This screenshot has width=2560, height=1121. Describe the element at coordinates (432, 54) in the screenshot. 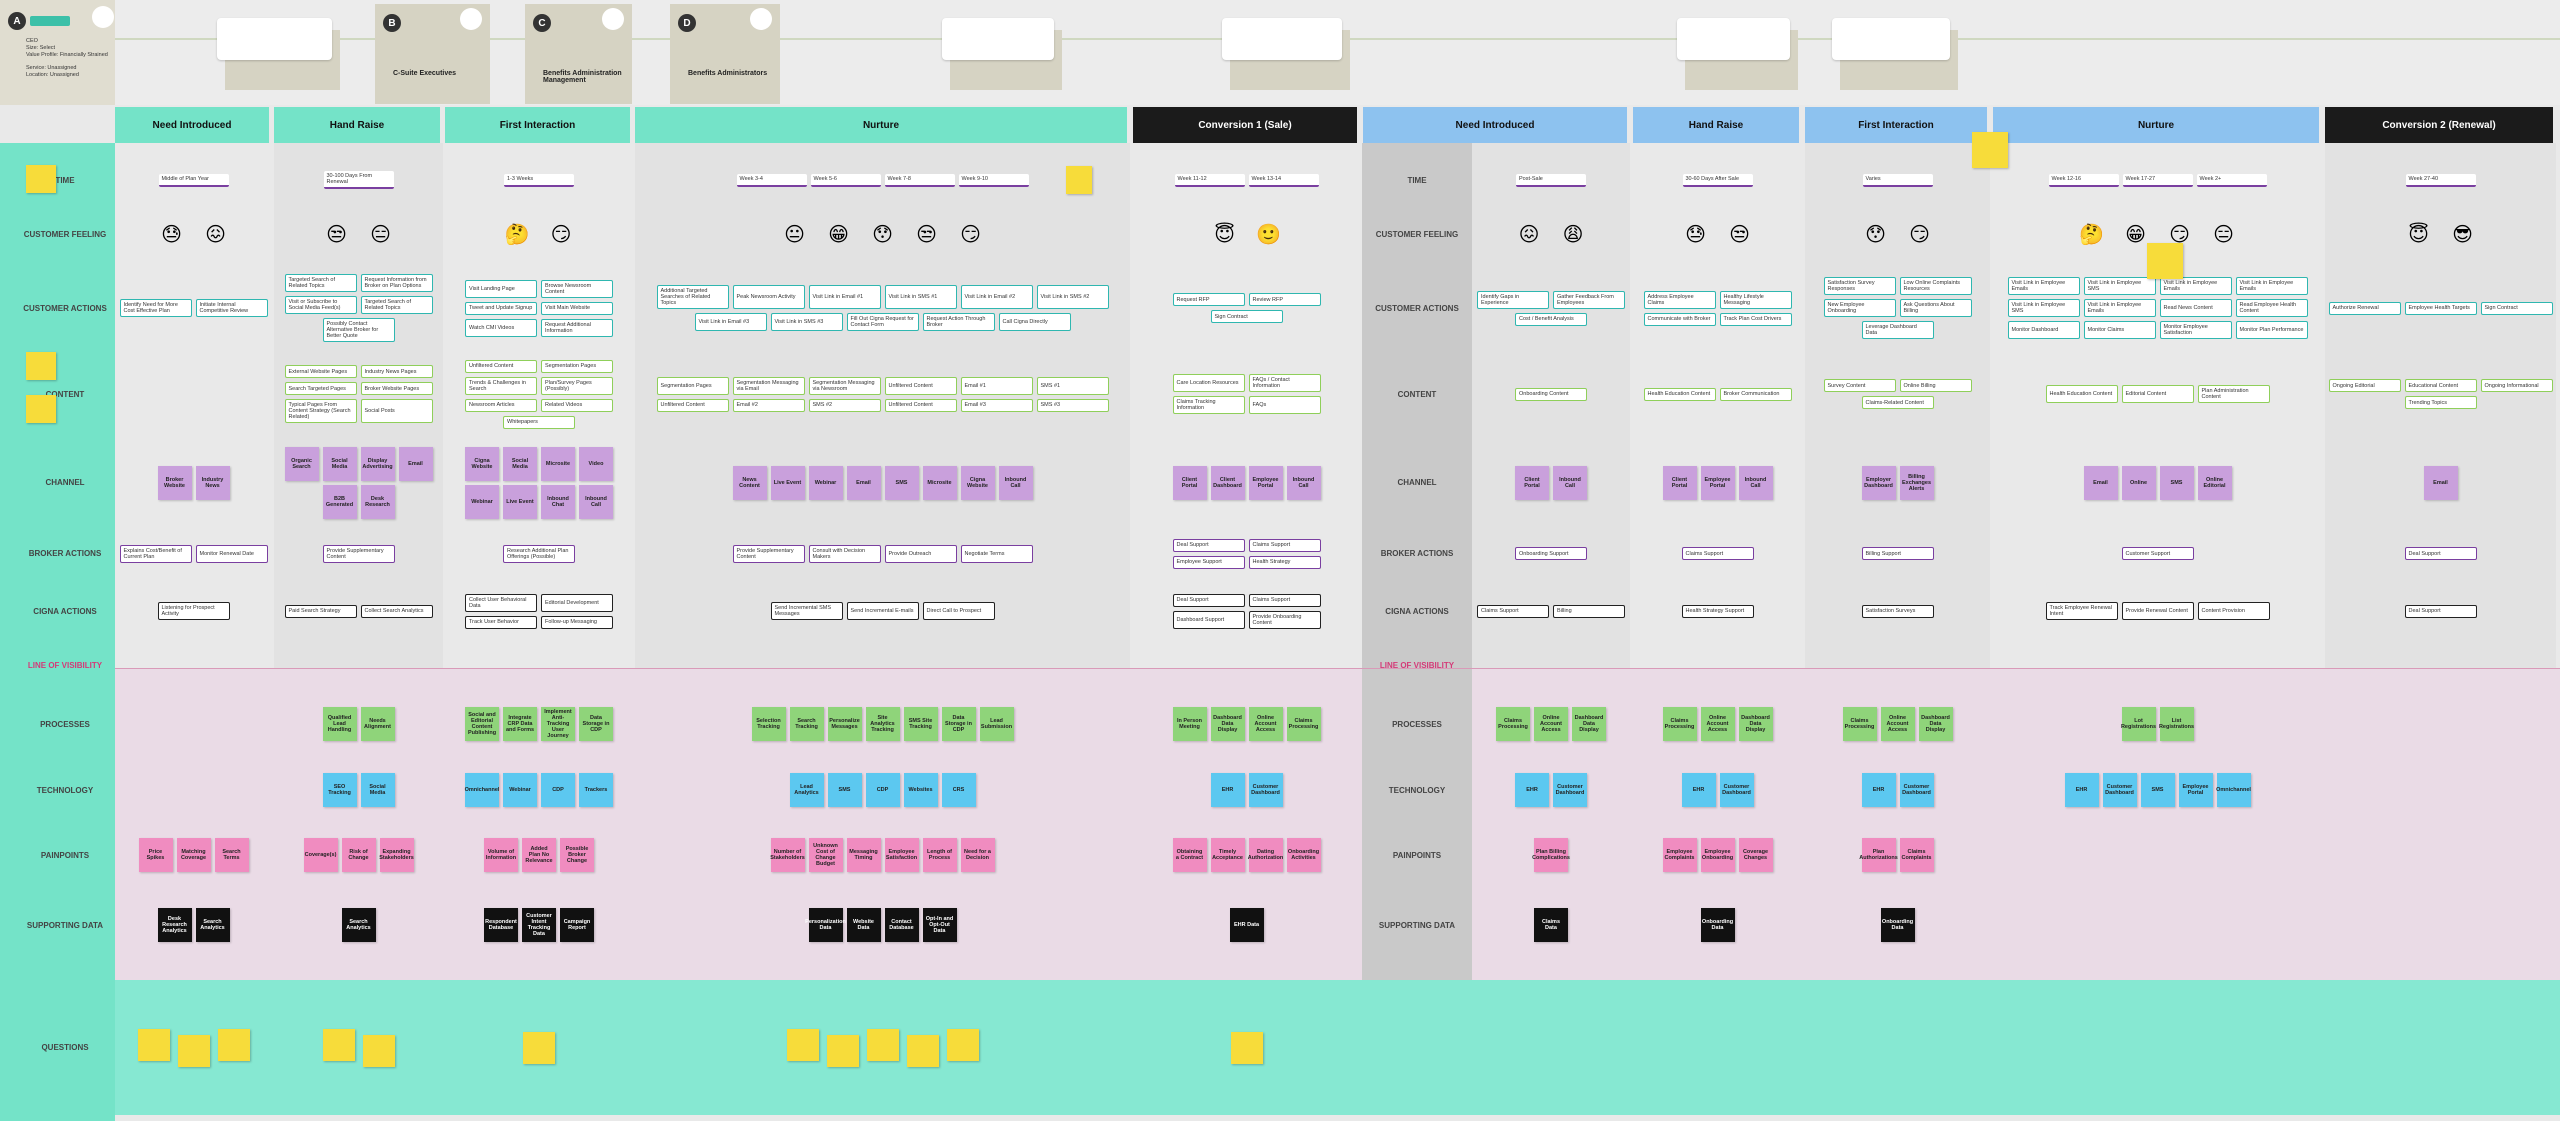

I see `persona-card: B C-Suite Executives` at that location.